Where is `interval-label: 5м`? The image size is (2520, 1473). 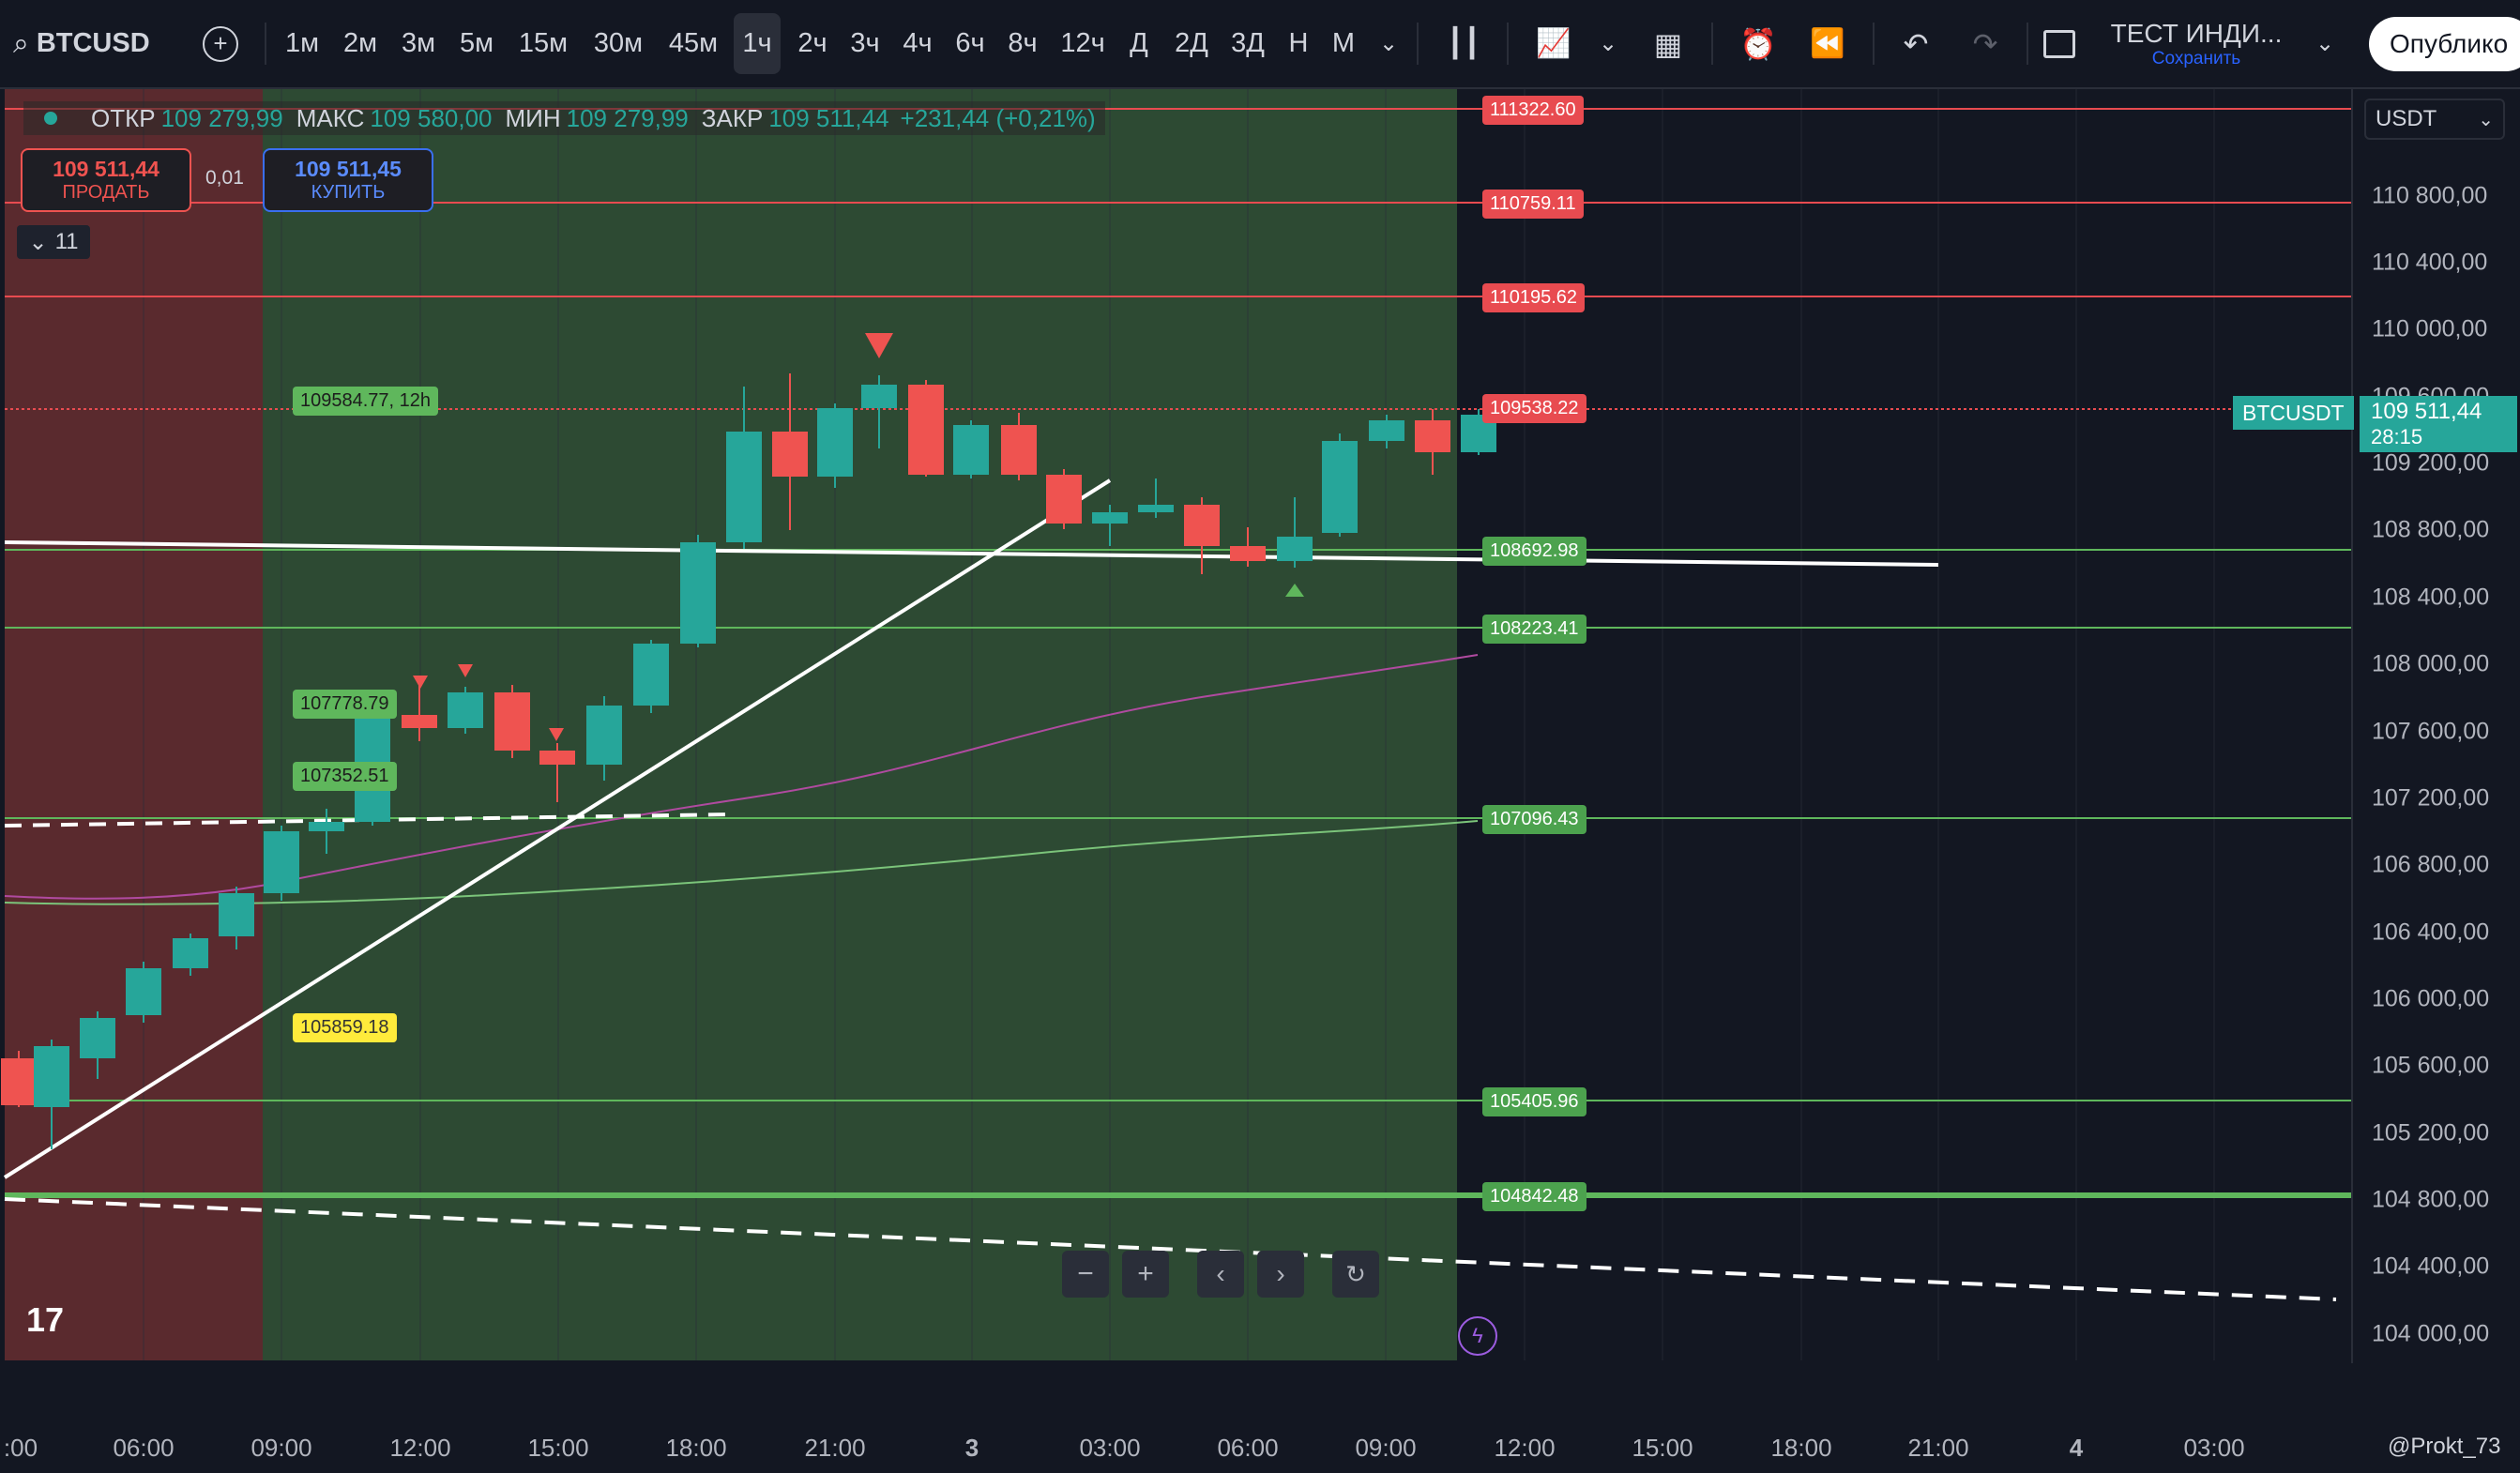
interval-label: 5м is located at coordinates (476, 43).